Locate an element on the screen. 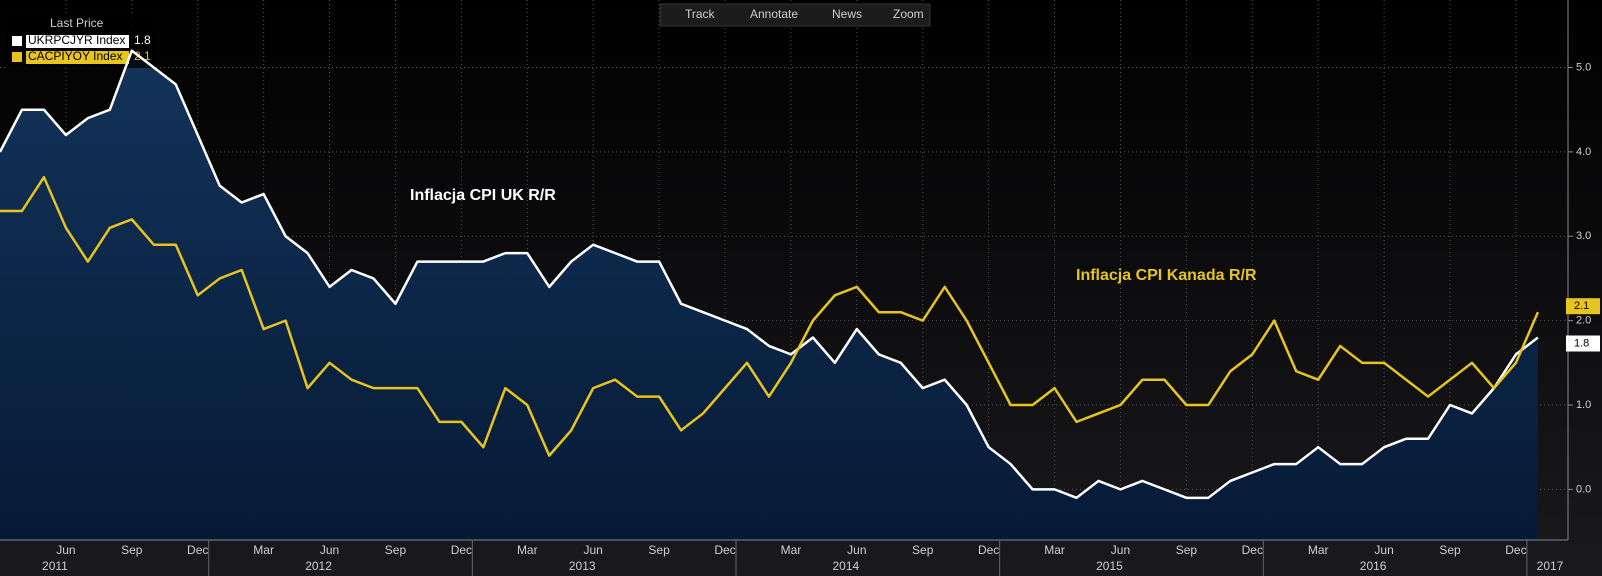 This screenshot has width=1602, height=576. y-tick-label: 4.0 is located at coordinates (1583, 152).